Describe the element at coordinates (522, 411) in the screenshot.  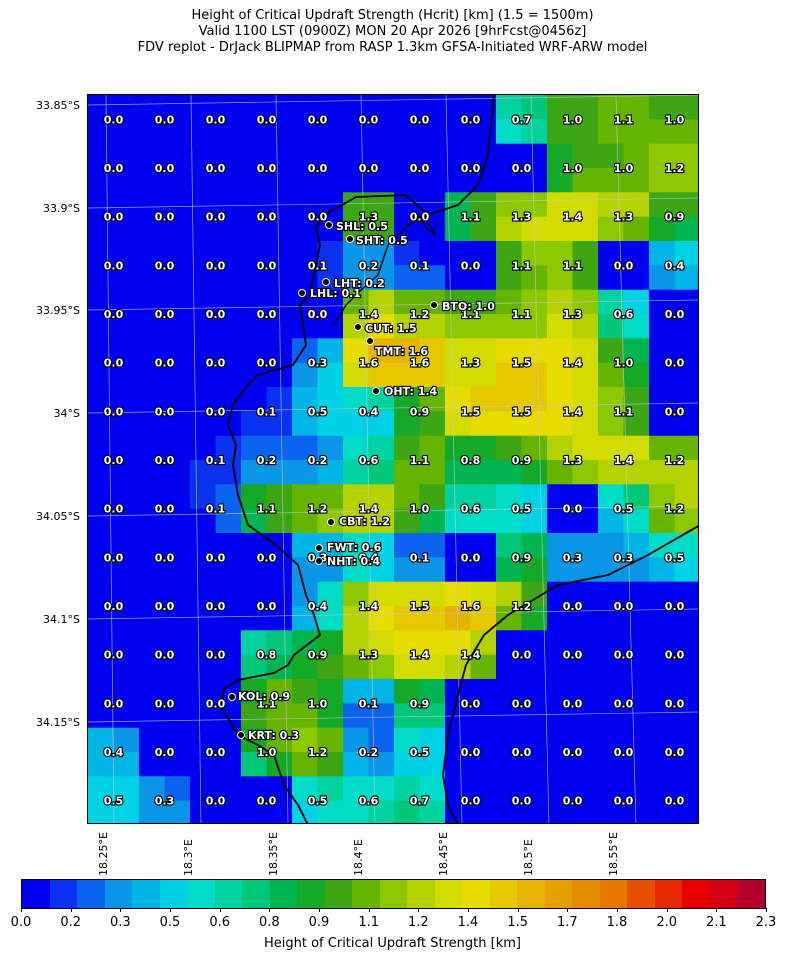
I see `grid-value-label: 1.5` at that location.